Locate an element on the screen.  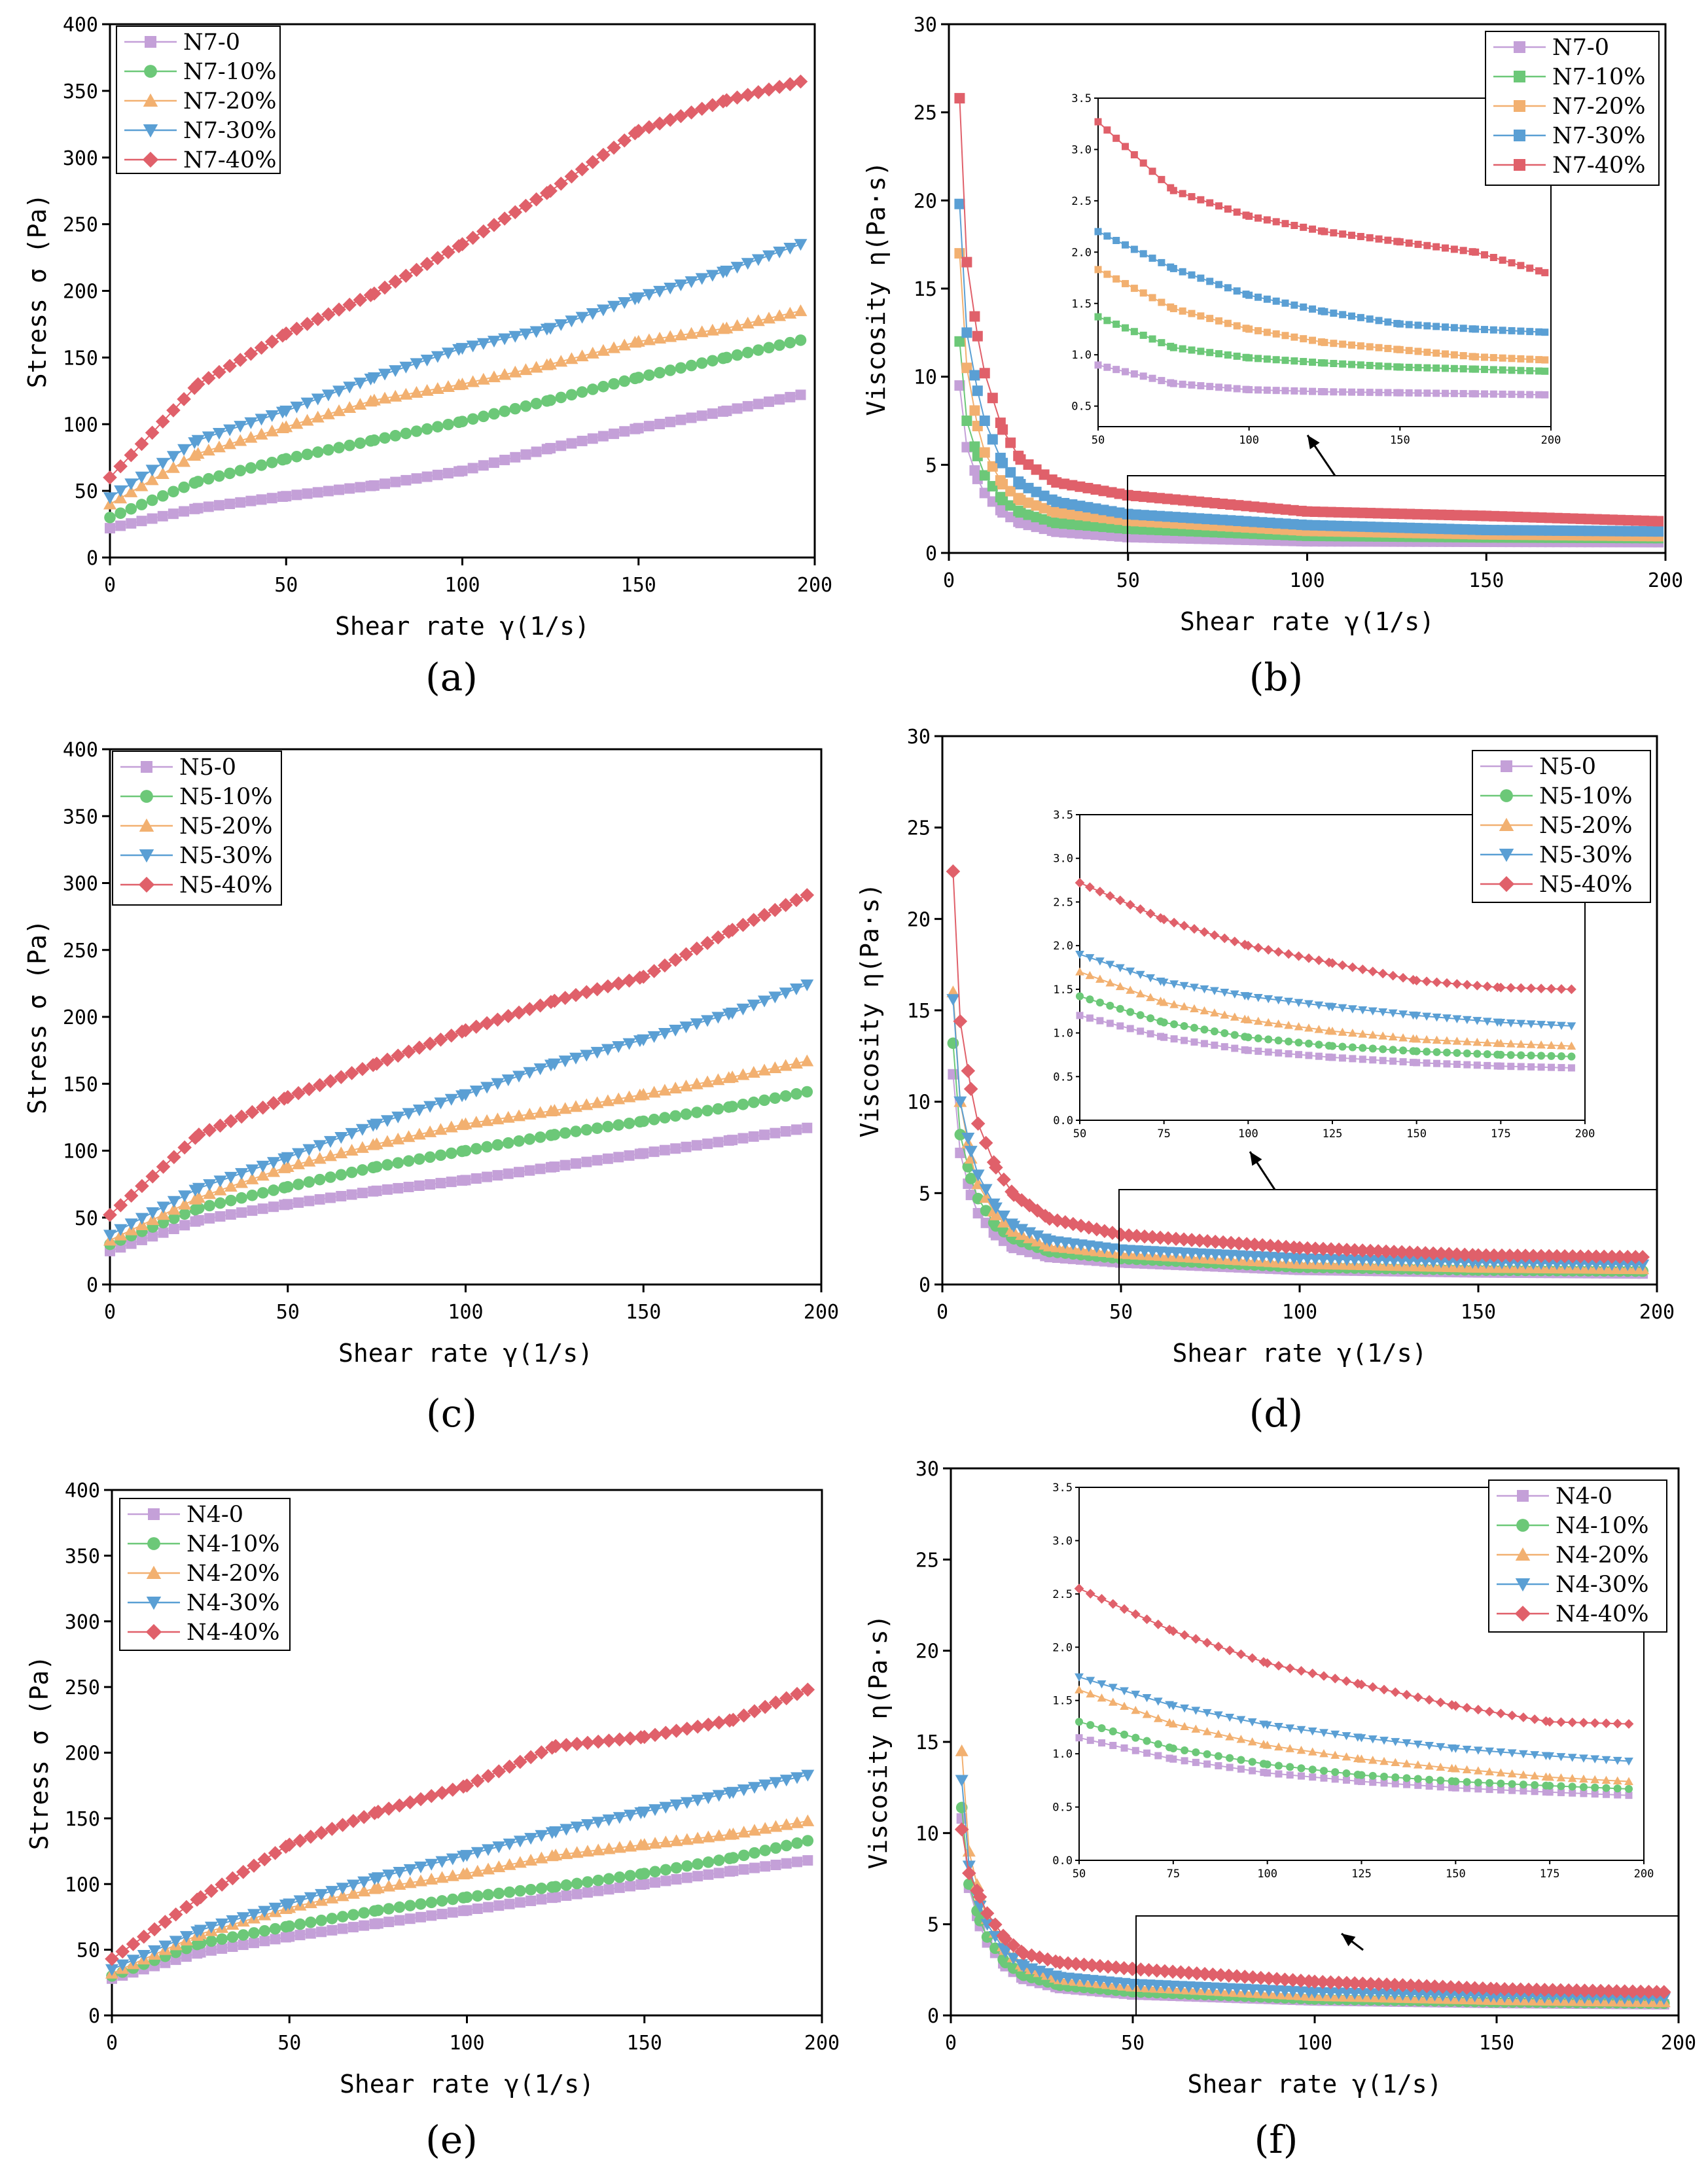
legend-label: N7-10% is located at coordinates (1599, 77).